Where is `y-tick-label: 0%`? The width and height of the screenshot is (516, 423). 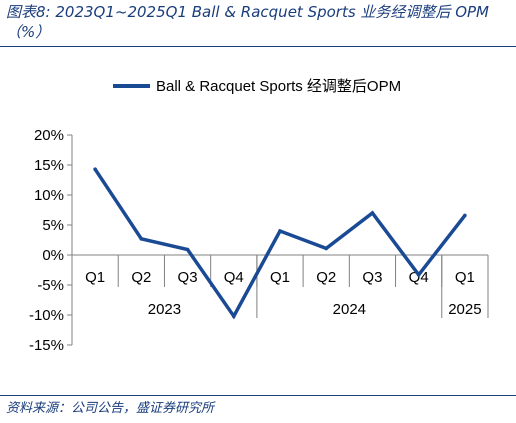
y-tick-label: 0% is located at coordinates (53, 255).